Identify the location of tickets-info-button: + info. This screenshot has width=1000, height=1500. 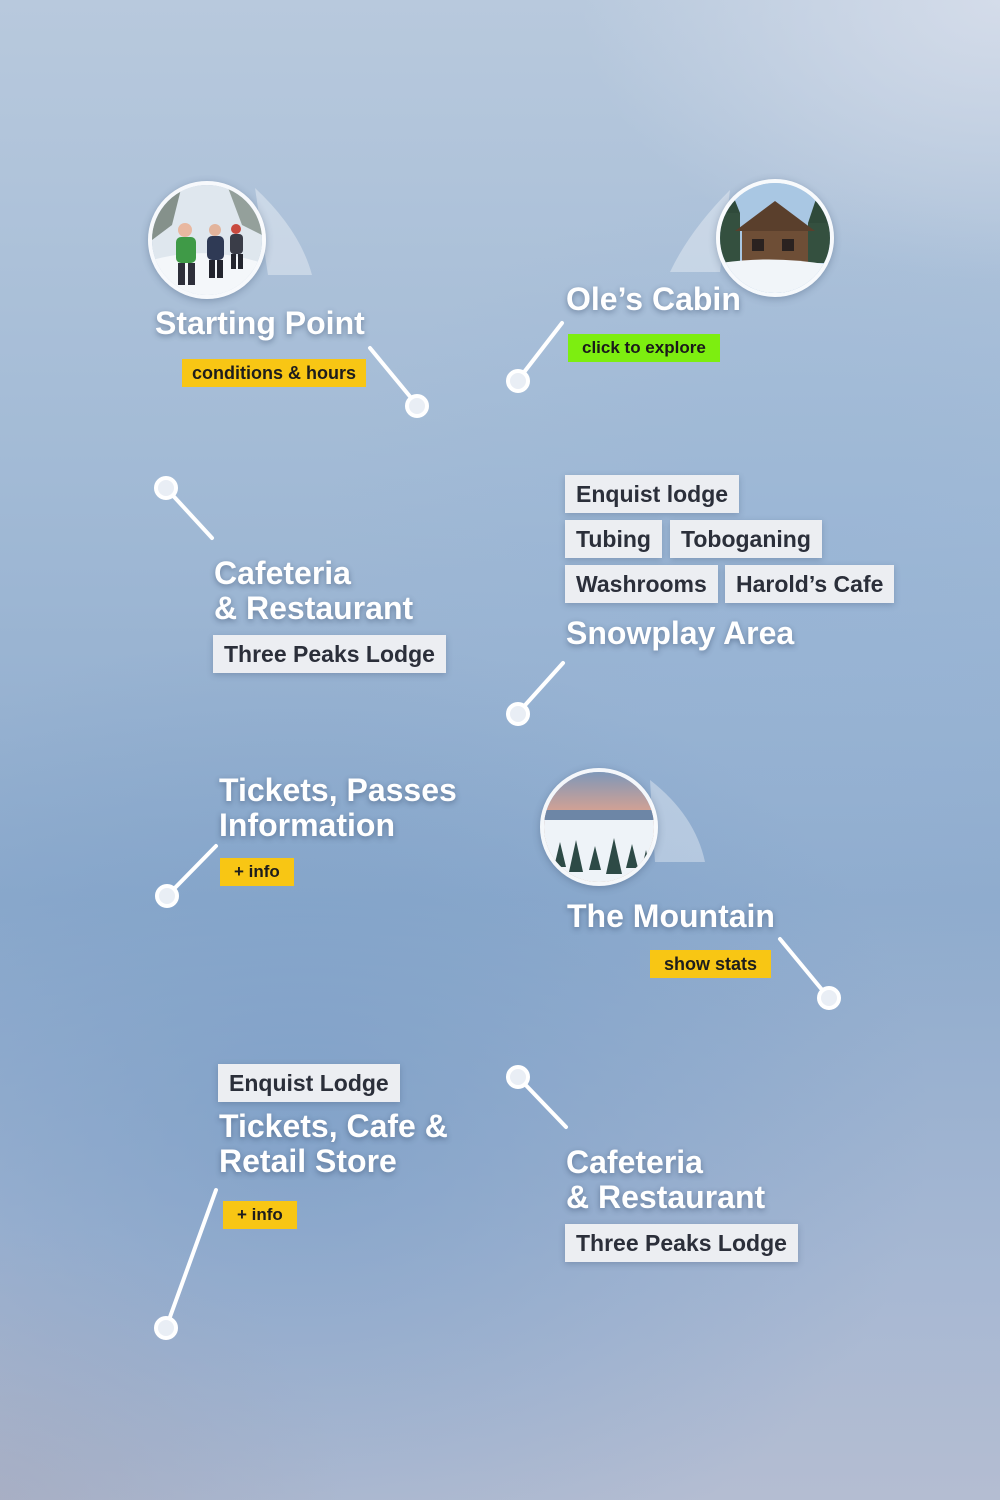
(257, 872).